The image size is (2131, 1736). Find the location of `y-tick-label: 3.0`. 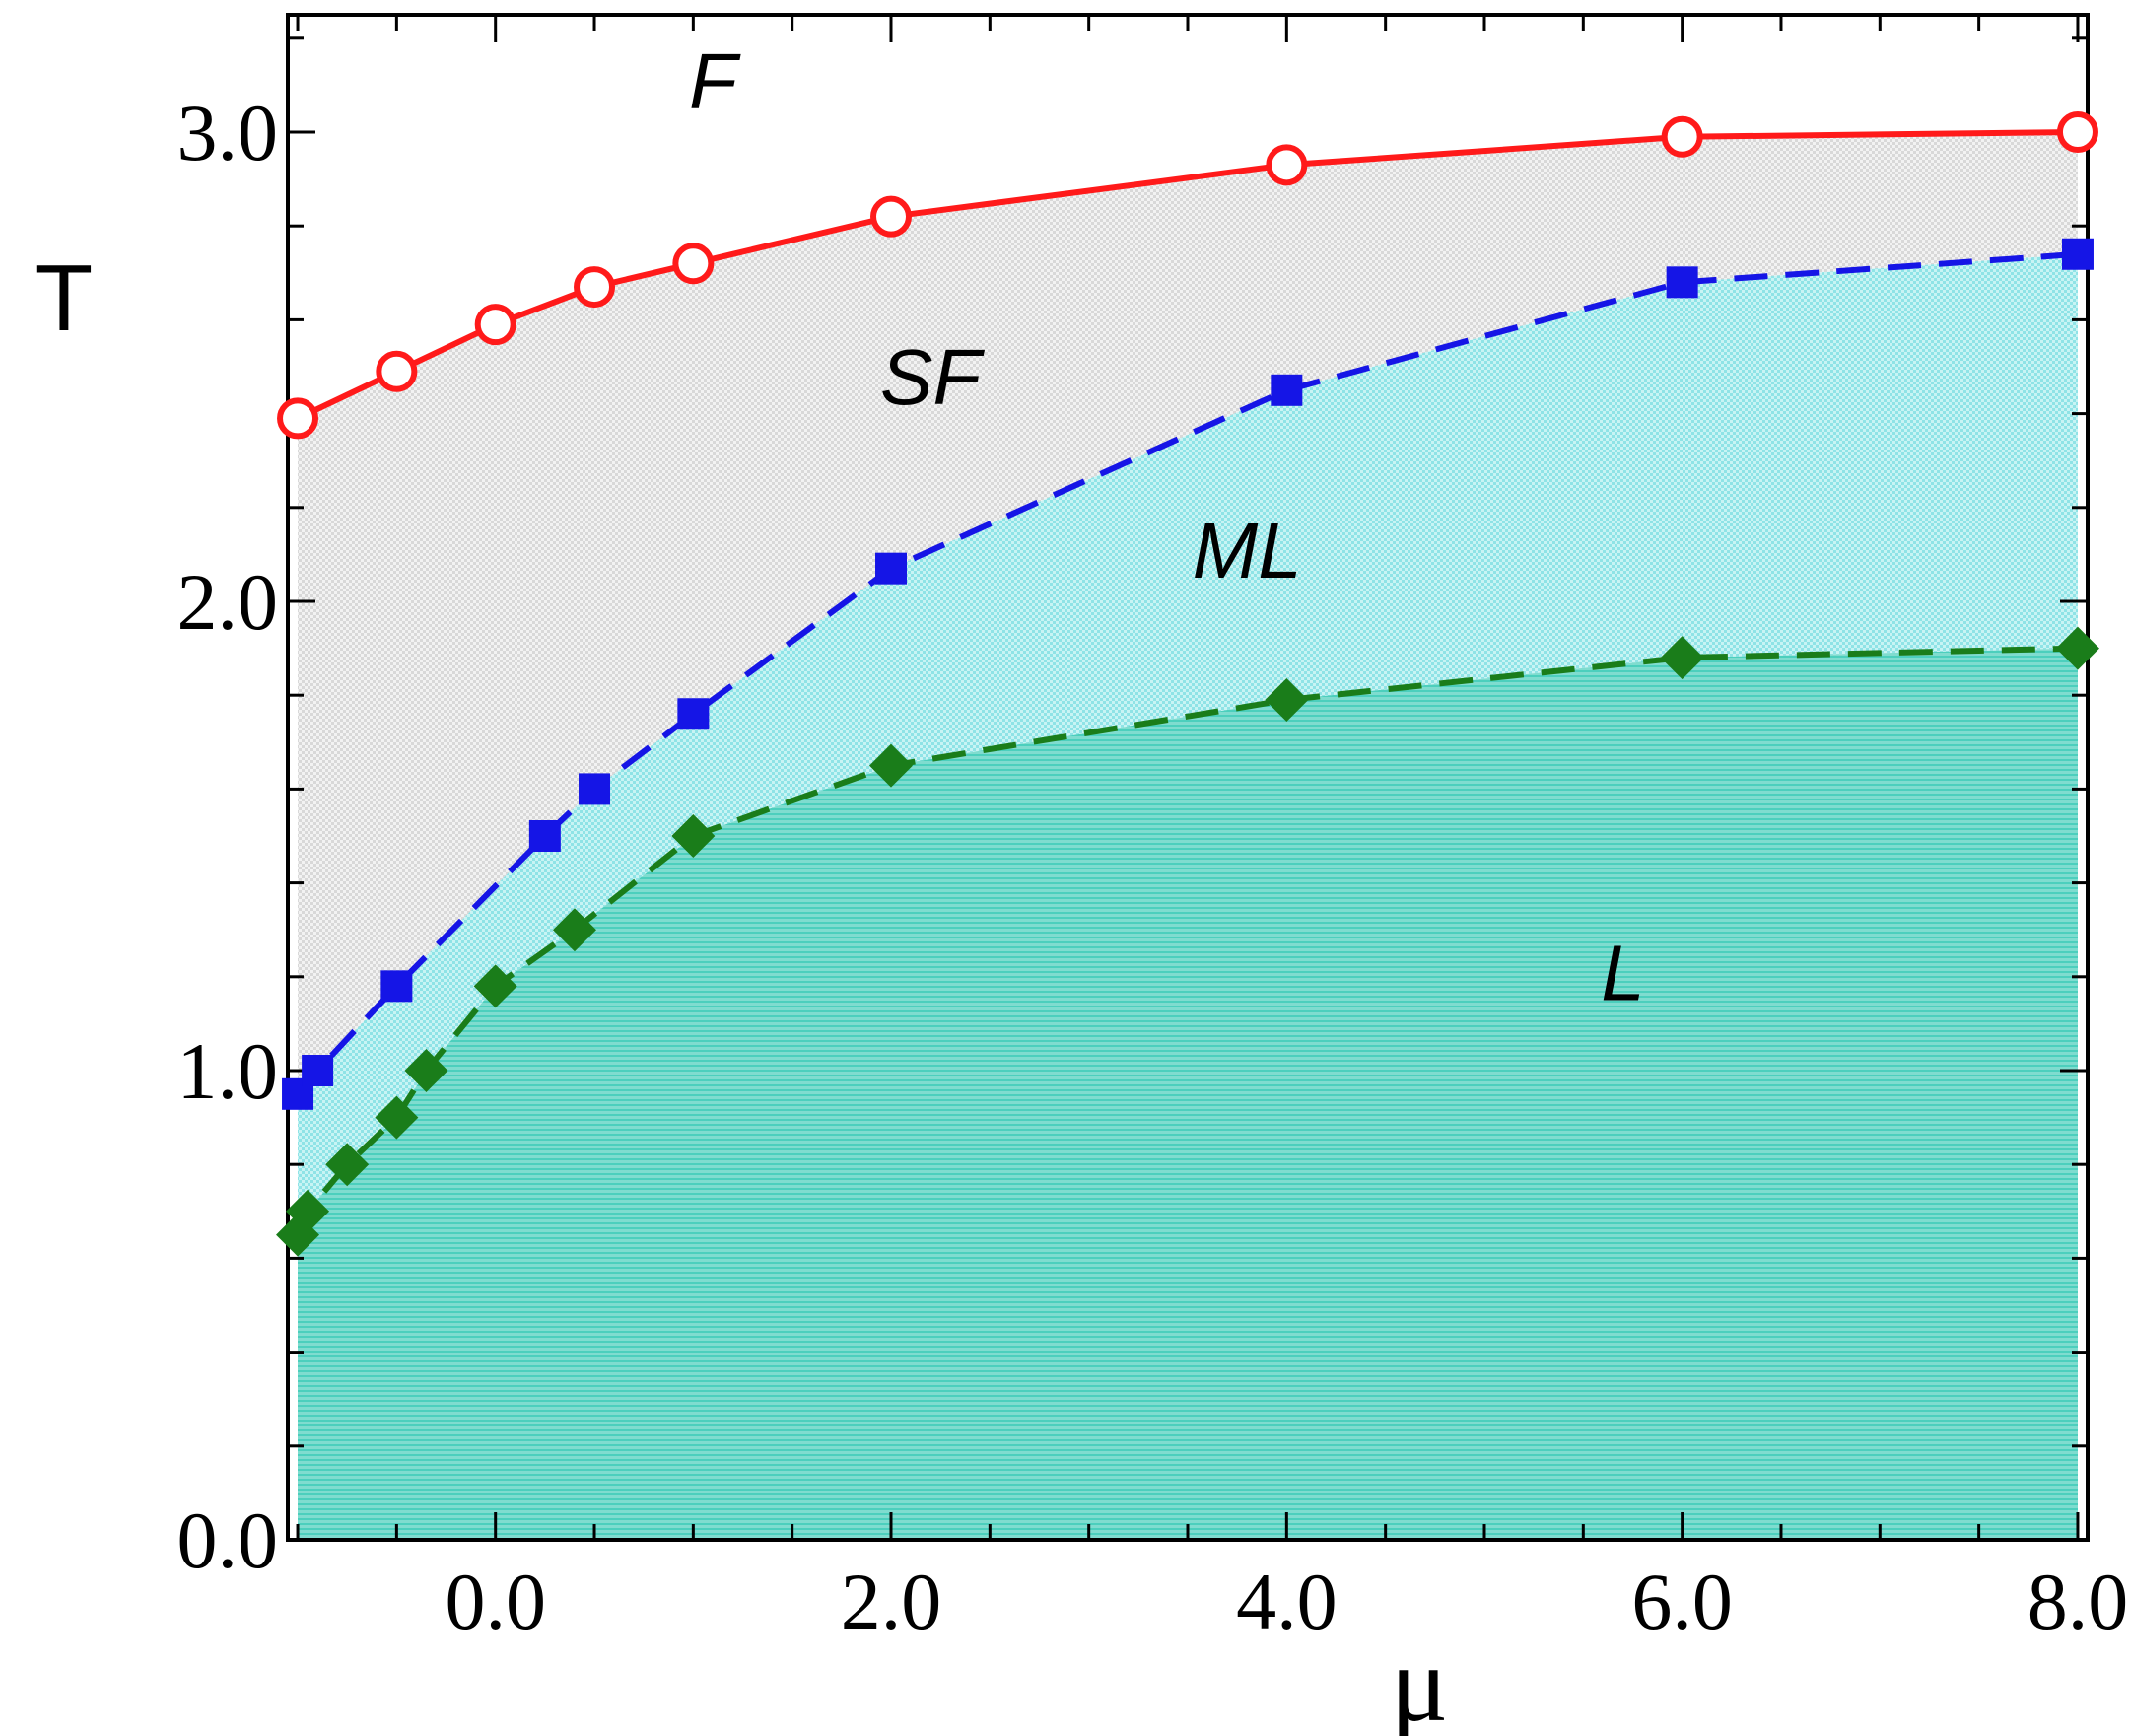

y-tick-label: 3.0 is located at coordinates (228, 133).